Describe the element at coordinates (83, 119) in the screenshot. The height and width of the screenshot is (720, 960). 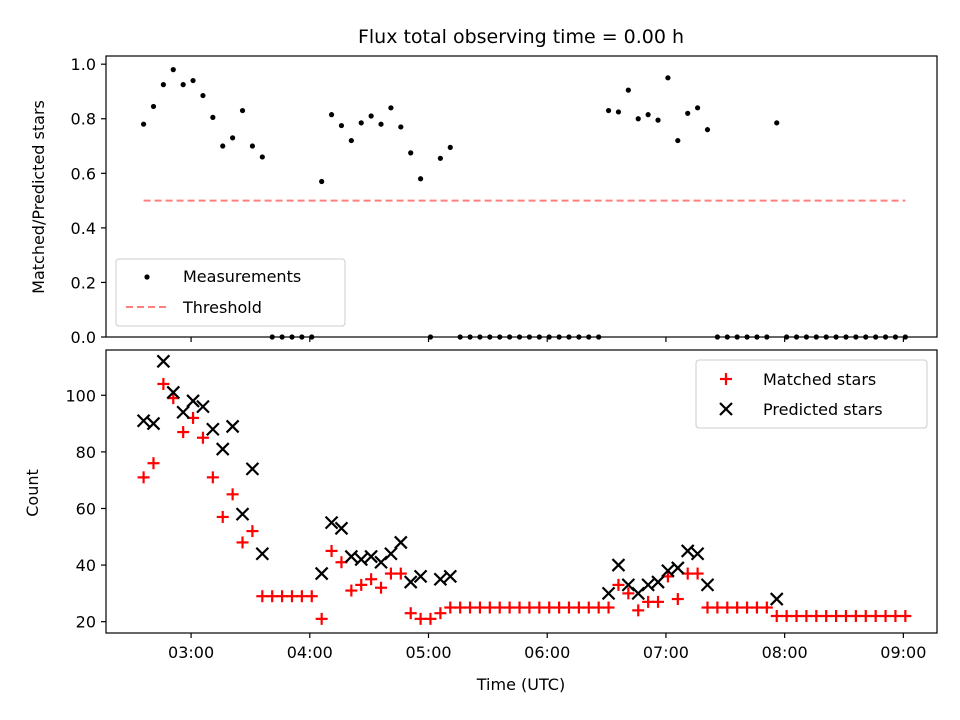
I see `top-y-tick-label: 0.8` at that location.